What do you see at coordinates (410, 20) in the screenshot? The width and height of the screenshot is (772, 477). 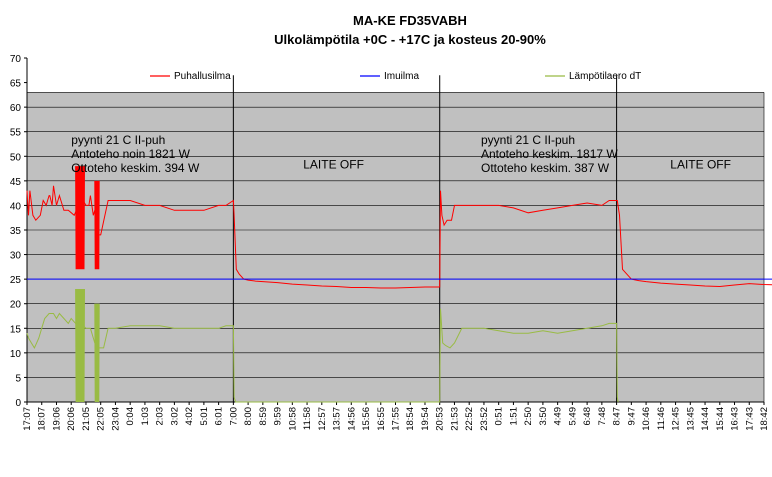 I see `chart-title: MA-KE FD35VABH` at bounding box center [410, 20].